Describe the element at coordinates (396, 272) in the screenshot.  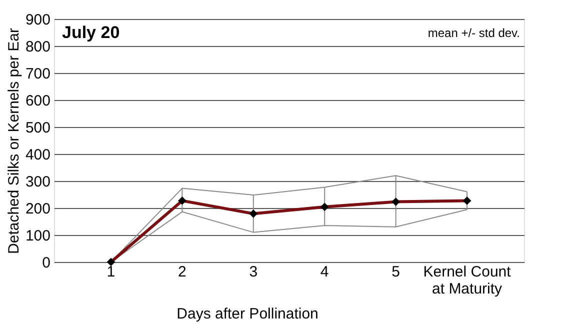
I see `x-tick-label: 5` at that location.